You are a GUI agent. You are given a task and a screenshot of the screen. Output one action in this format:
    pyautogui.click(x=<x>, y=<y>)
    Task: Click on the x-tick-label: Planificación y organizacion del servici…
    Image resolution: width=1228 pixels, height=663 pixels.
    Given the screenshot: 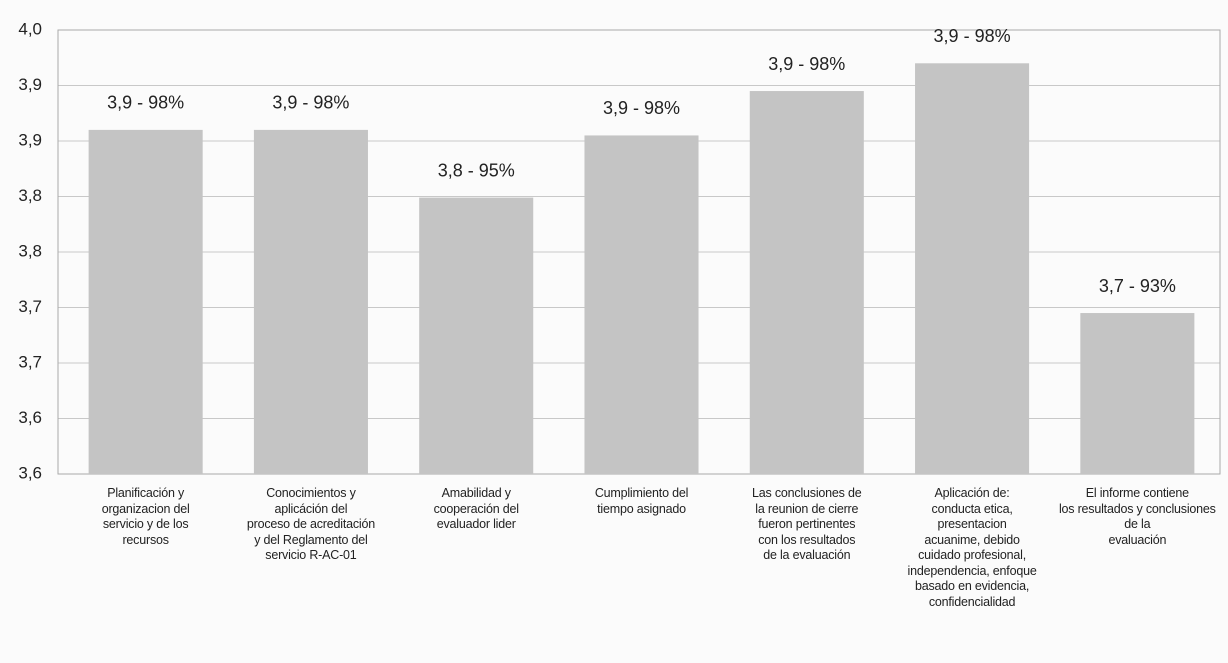 What is the action you would take?
    pyautogui.click(x=145, y=516)
    